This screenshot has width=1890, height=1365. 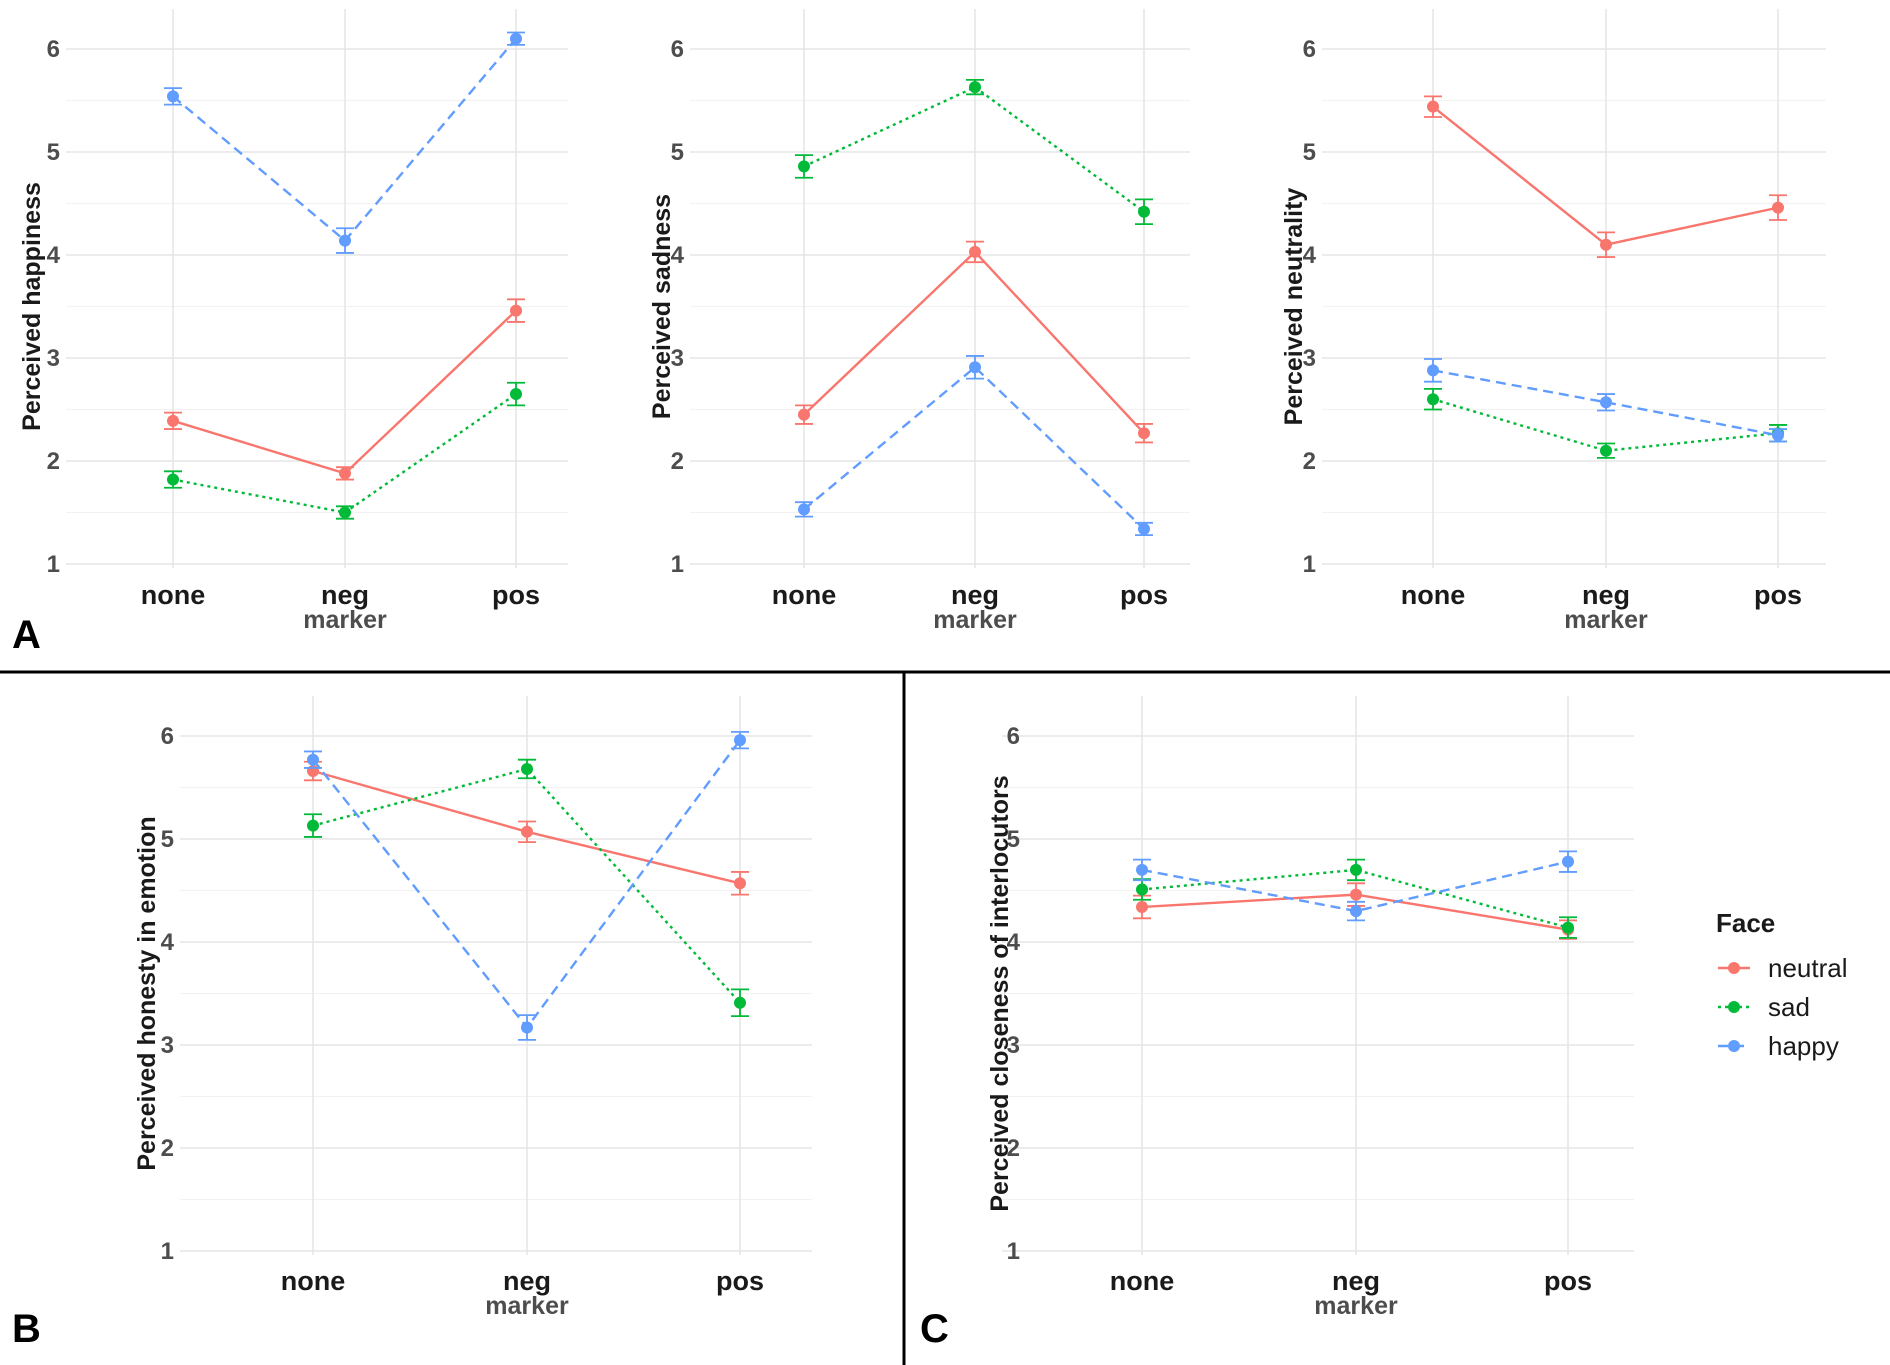 What do you see at coordinates (974, 342) in the screenshot?
I see `series-line-neutral` at bounding box center [974, 342].